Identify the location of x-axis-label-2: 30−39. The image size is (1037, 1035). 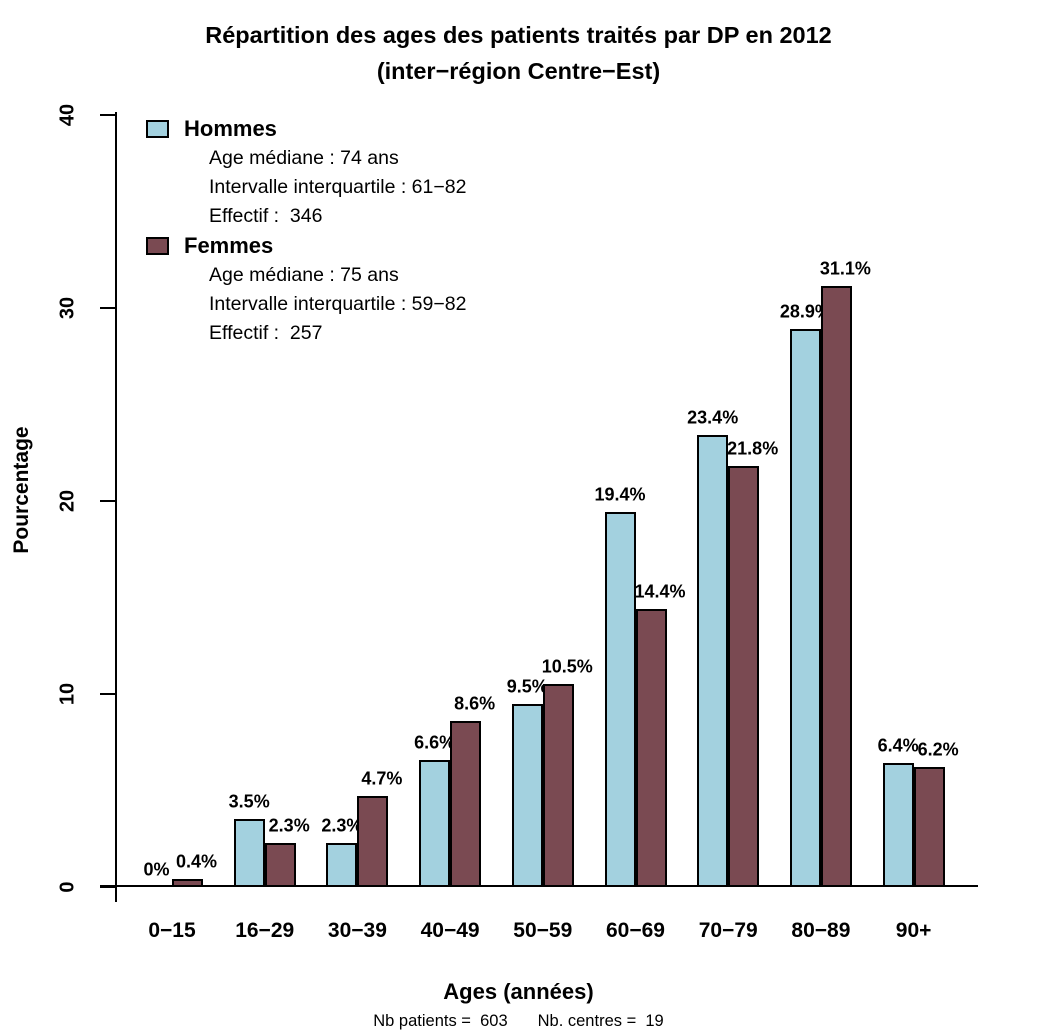
(357, 930).